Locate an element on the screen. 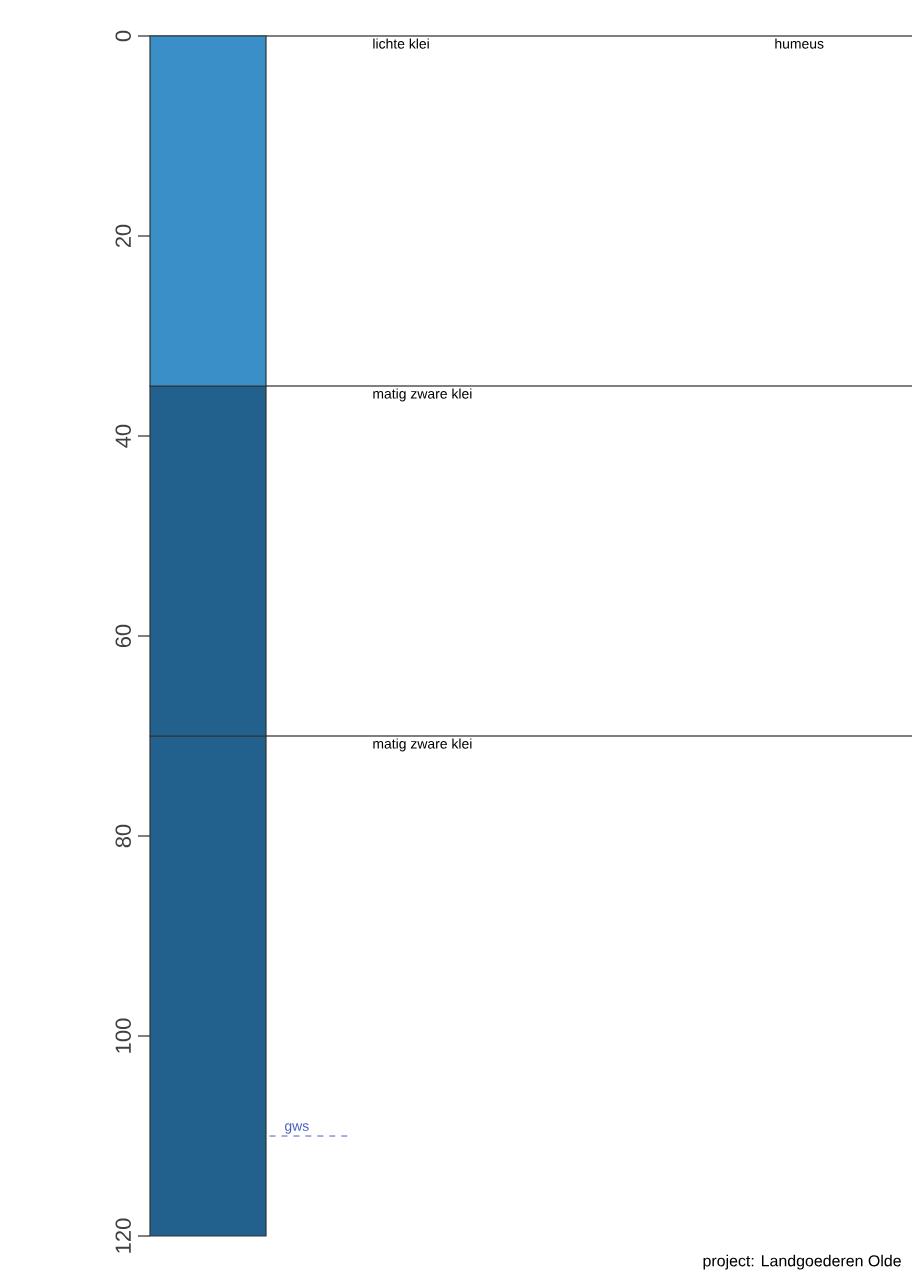  y-tick-label: 60 is located at coordinates (123, 636).